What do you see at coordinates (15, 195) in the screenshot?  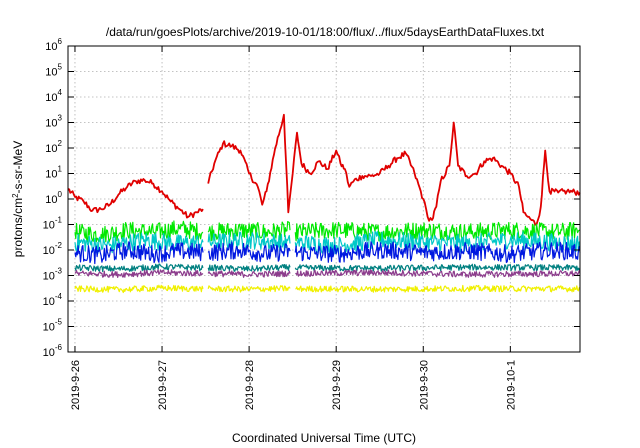 I see `y-axis-label-exponent: 2` at bounding box center [15, 195].